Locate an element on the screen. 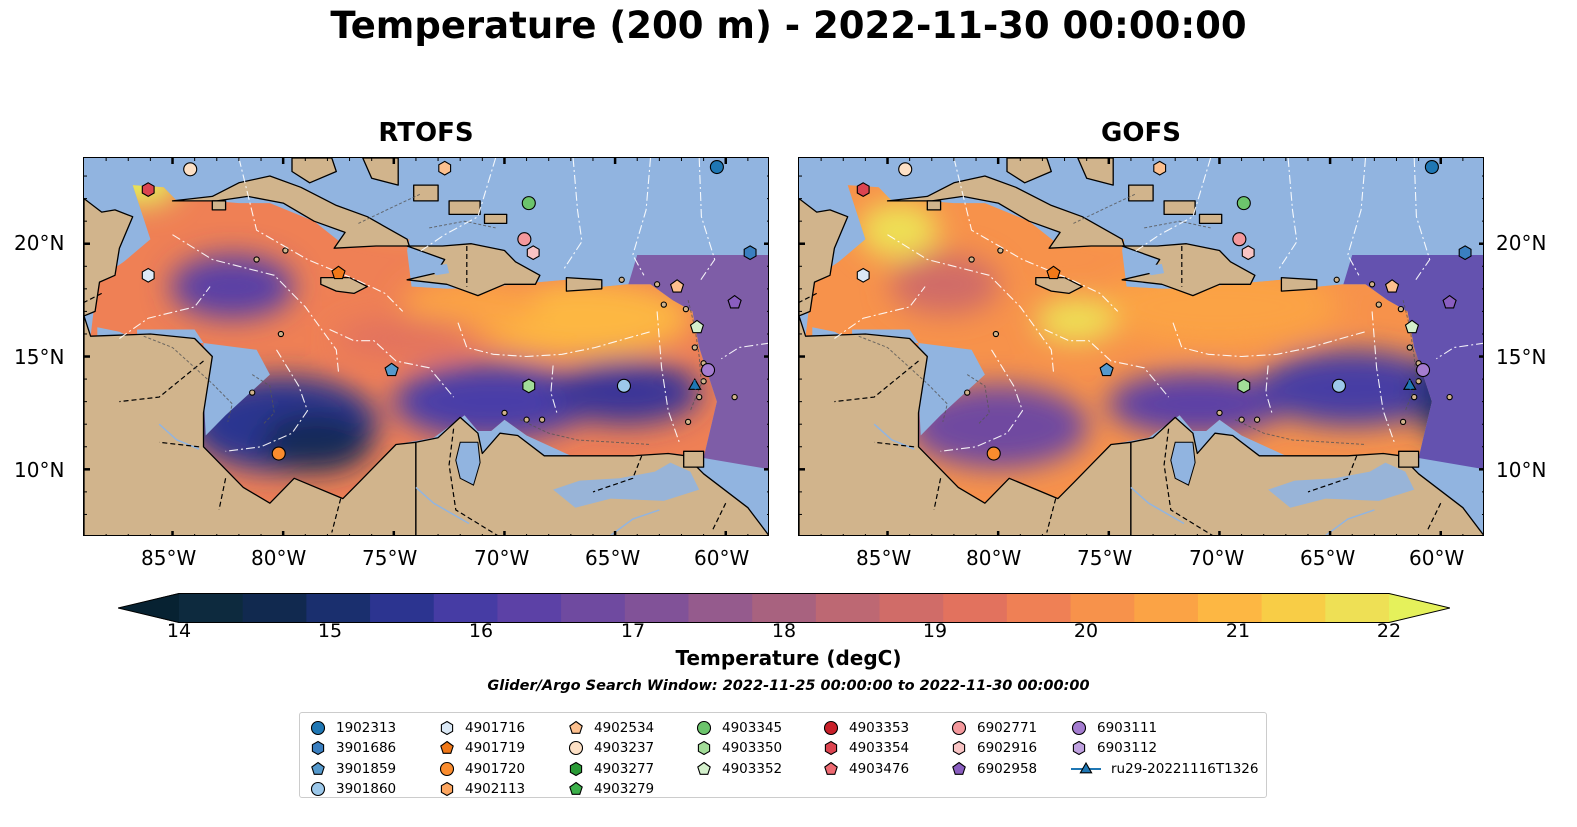 This screenshot has height=827, width=1577. legend-label: ru29-20221116T1326 is located at coordinates (1185, 768).